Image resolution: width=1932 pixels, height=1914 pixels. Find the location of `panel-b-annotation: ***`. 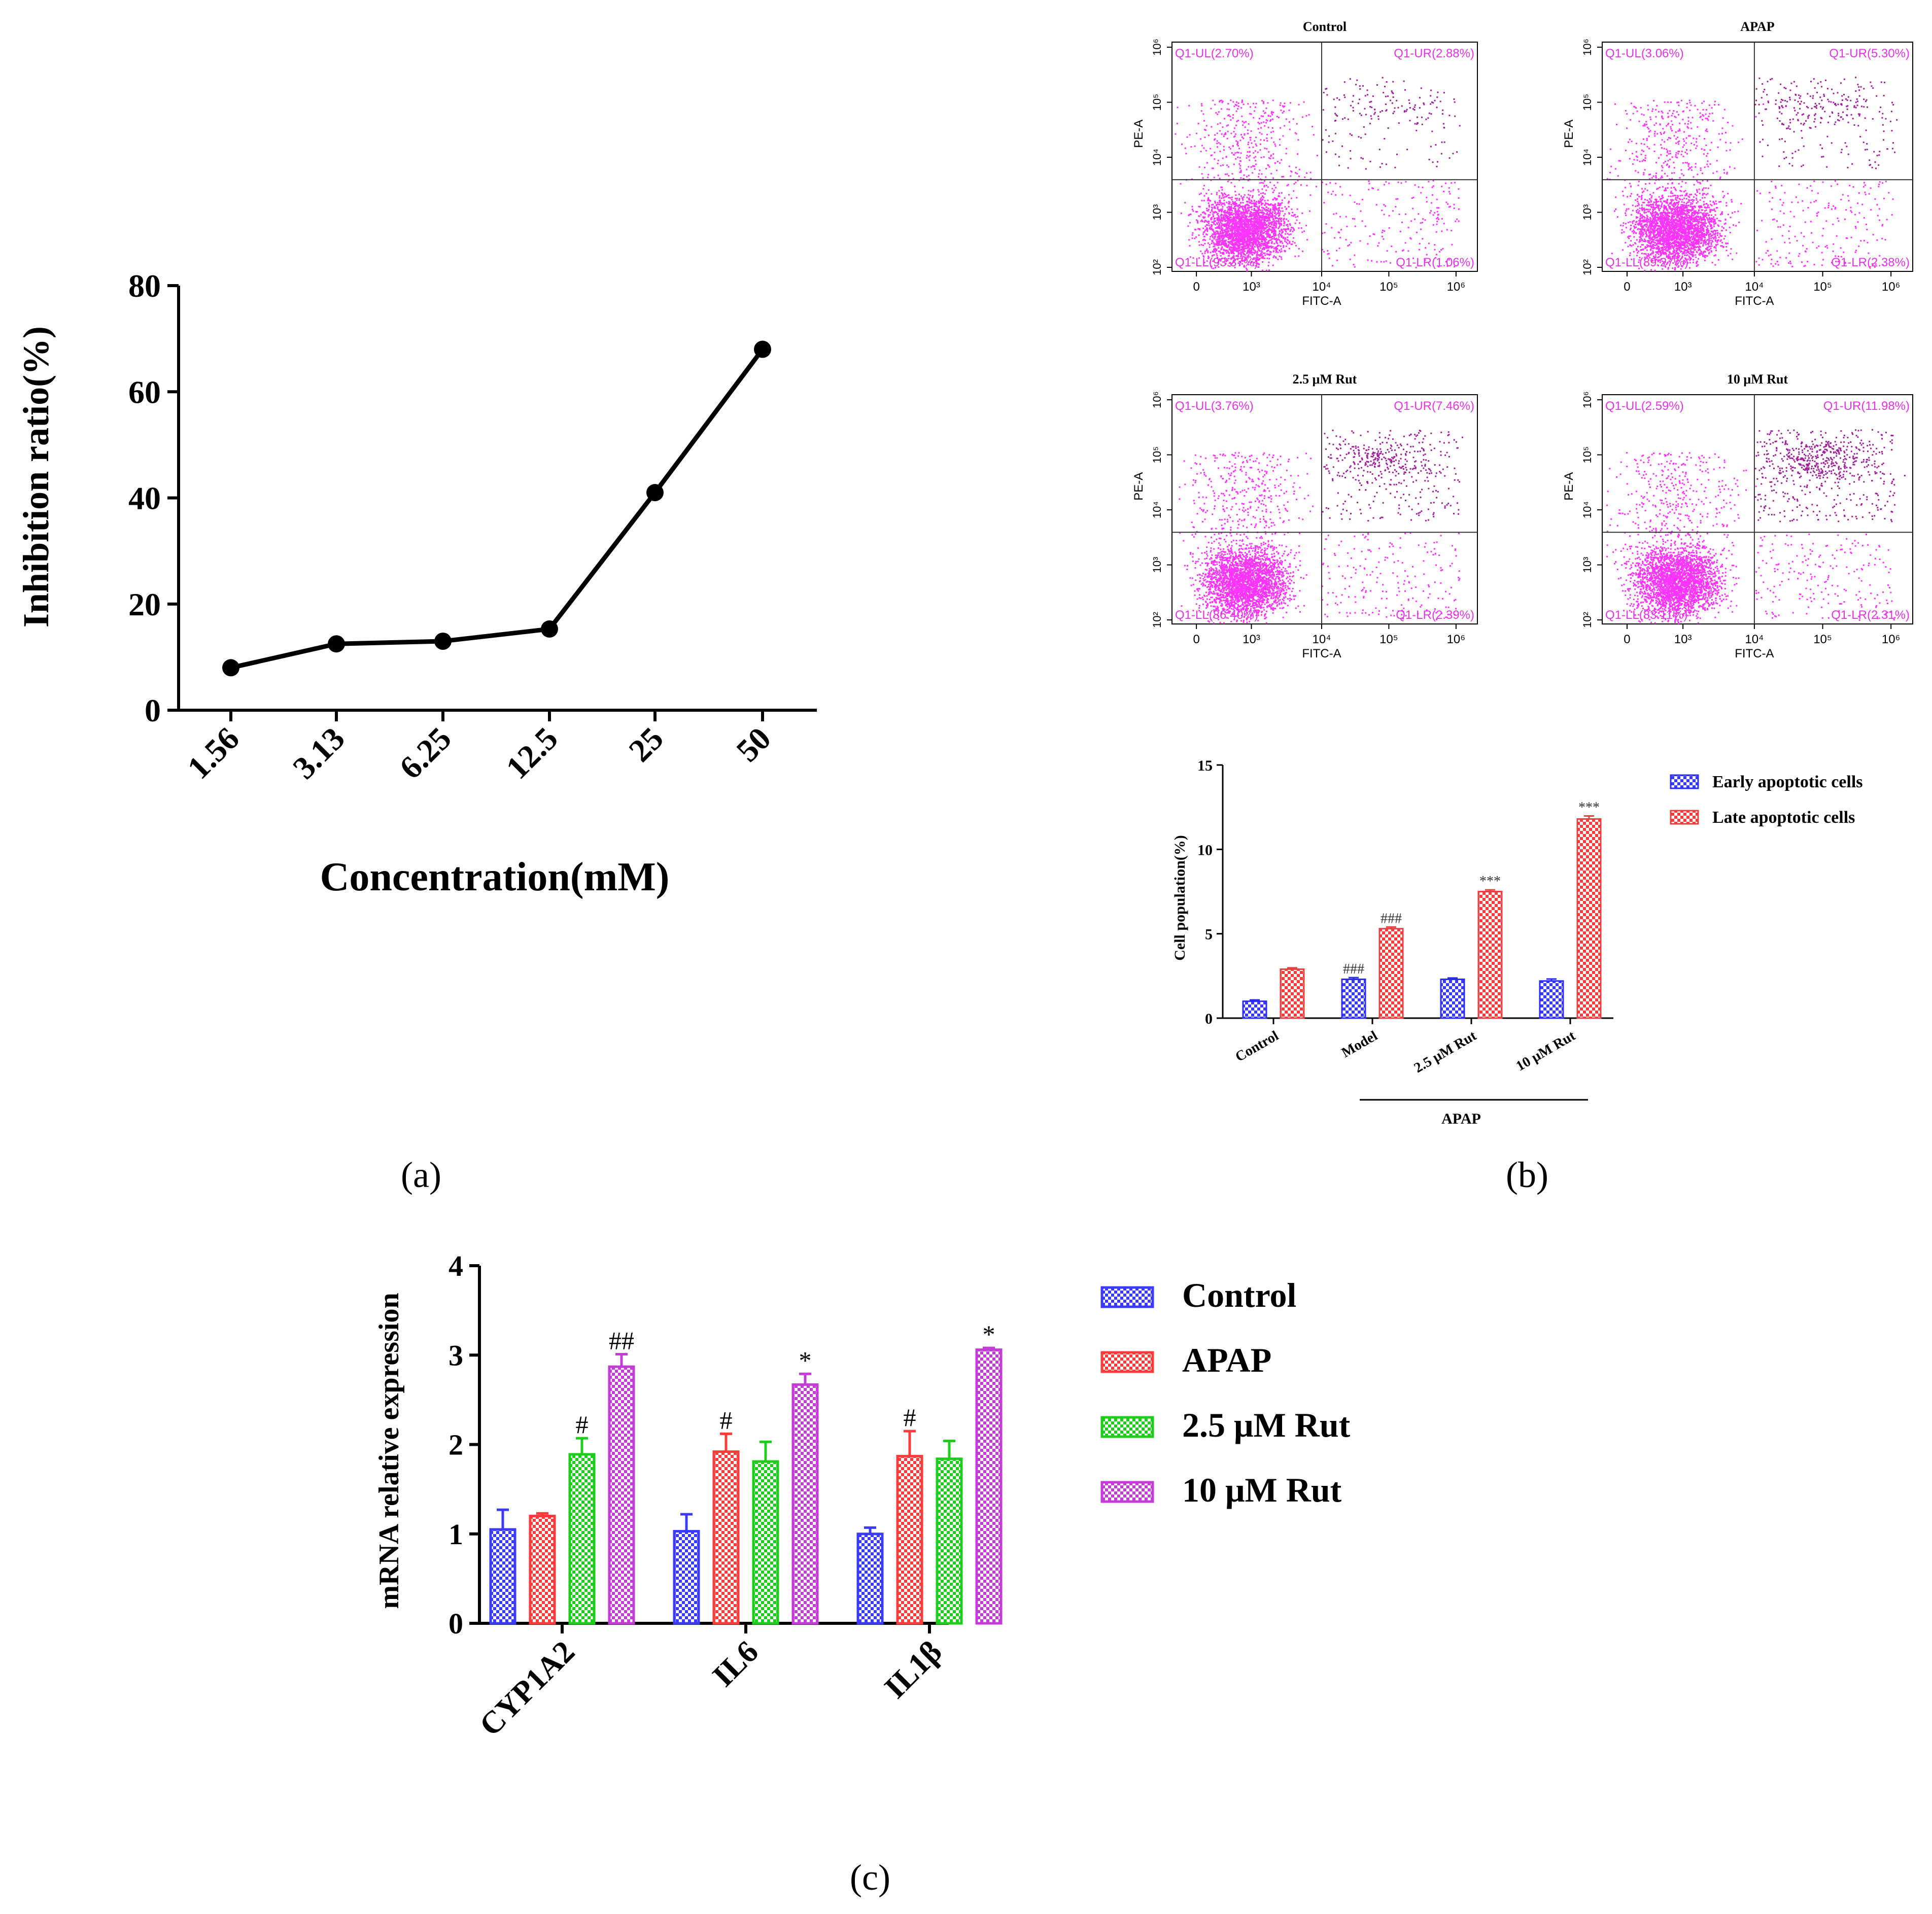

panel-b-annotation: *** is located at coordinates (1490, 882).